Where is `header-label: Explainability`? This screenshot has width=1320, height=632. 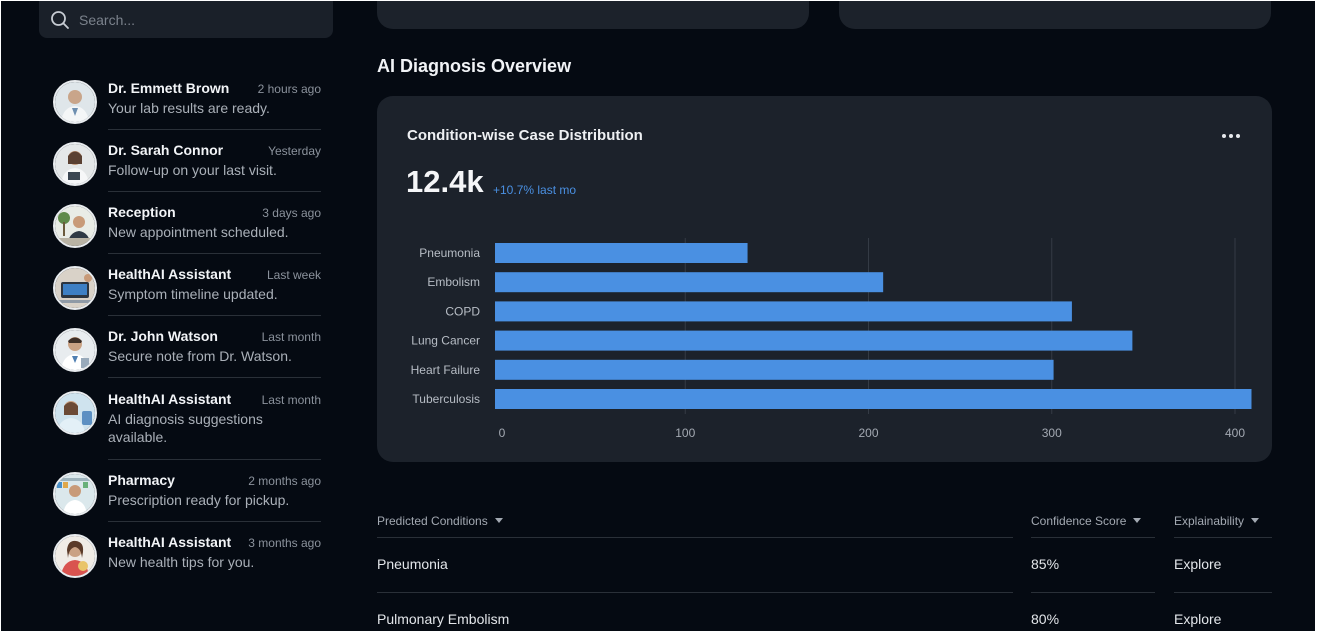 header-label: Explainability is located at coordinates (1209, 521).